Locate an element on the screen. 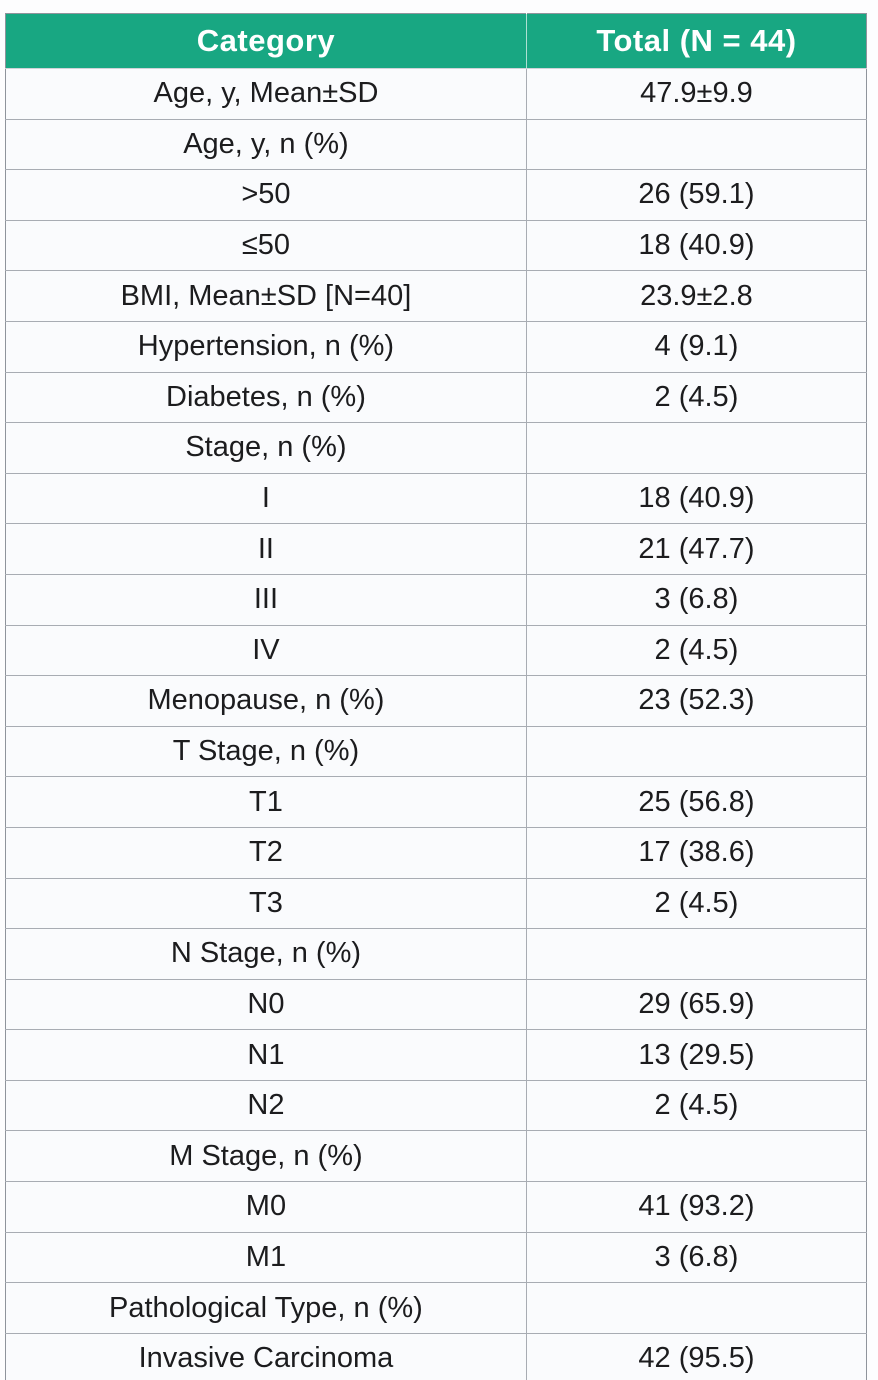 This screenshot has width=878, height=1380. category-cell: N2 is located at coordinates (266, 1105).